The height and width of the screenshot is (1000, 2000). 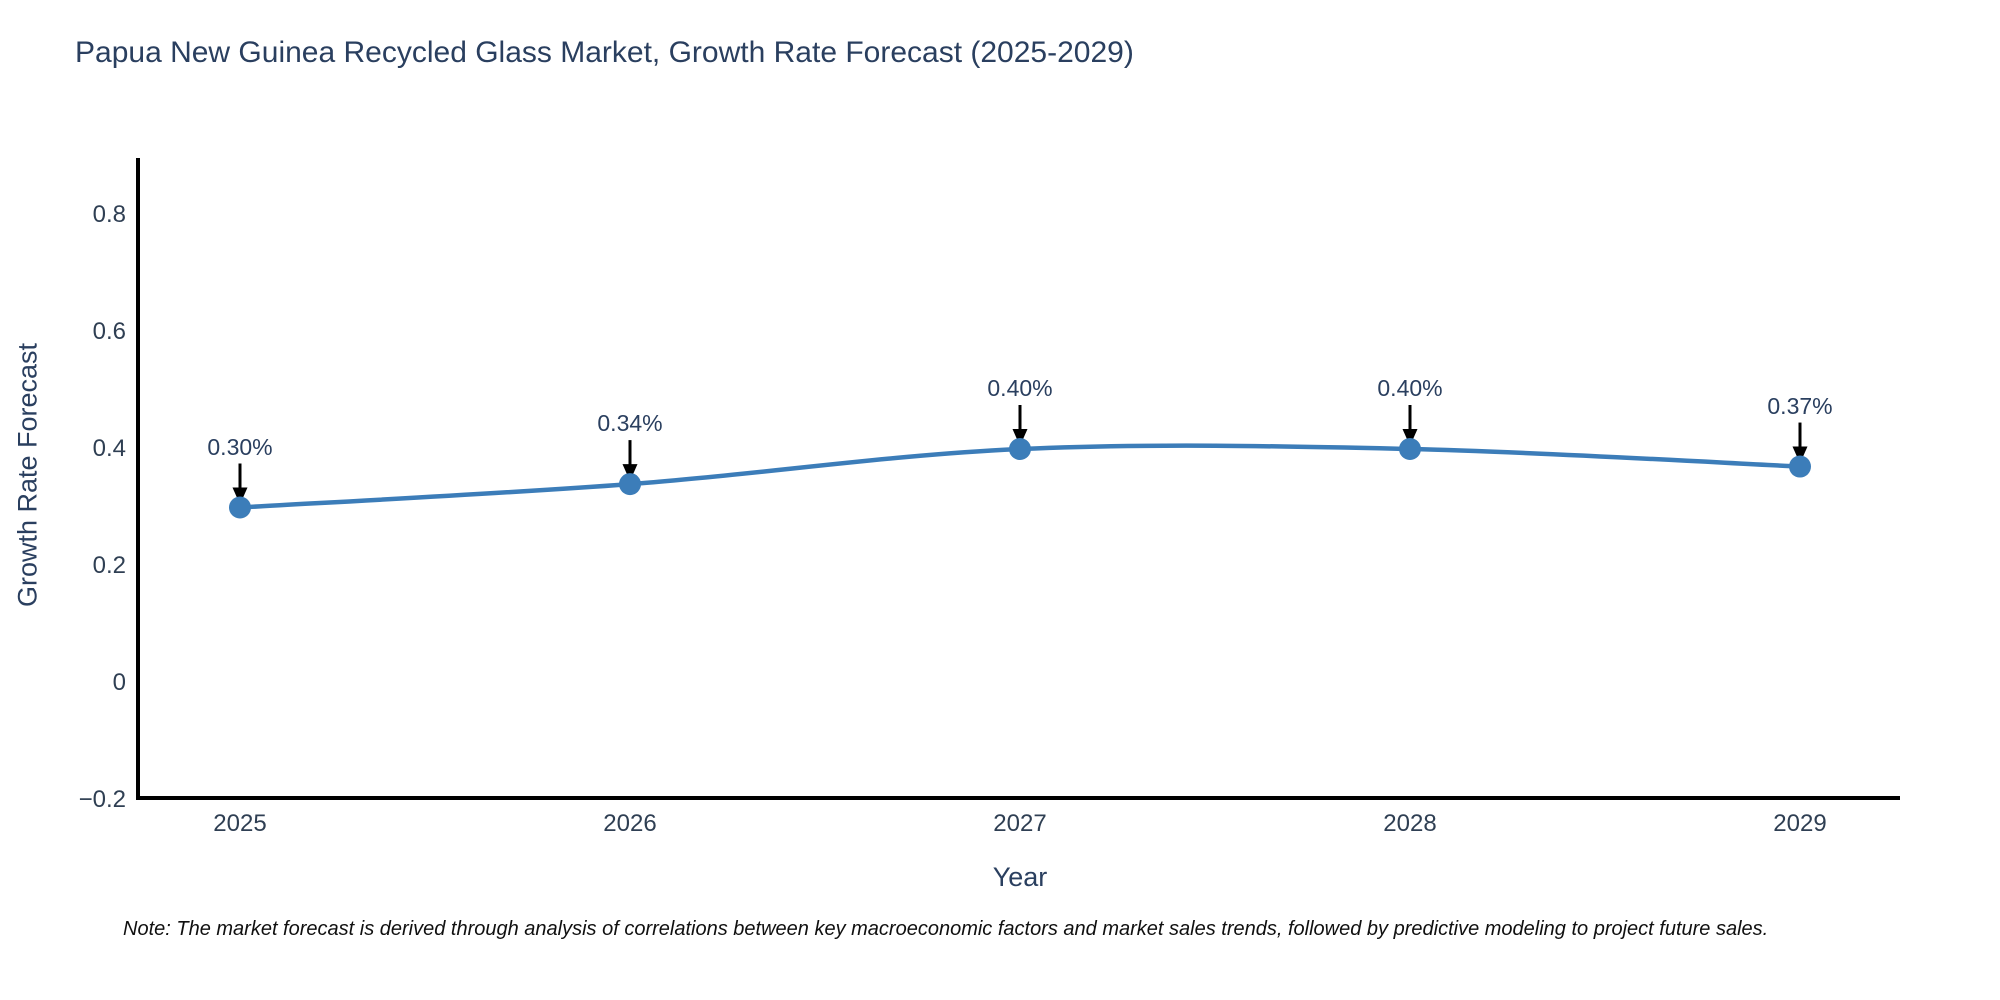 I want to click on point-annotation-2027: 0.40%, so click(x=1020, y=388).